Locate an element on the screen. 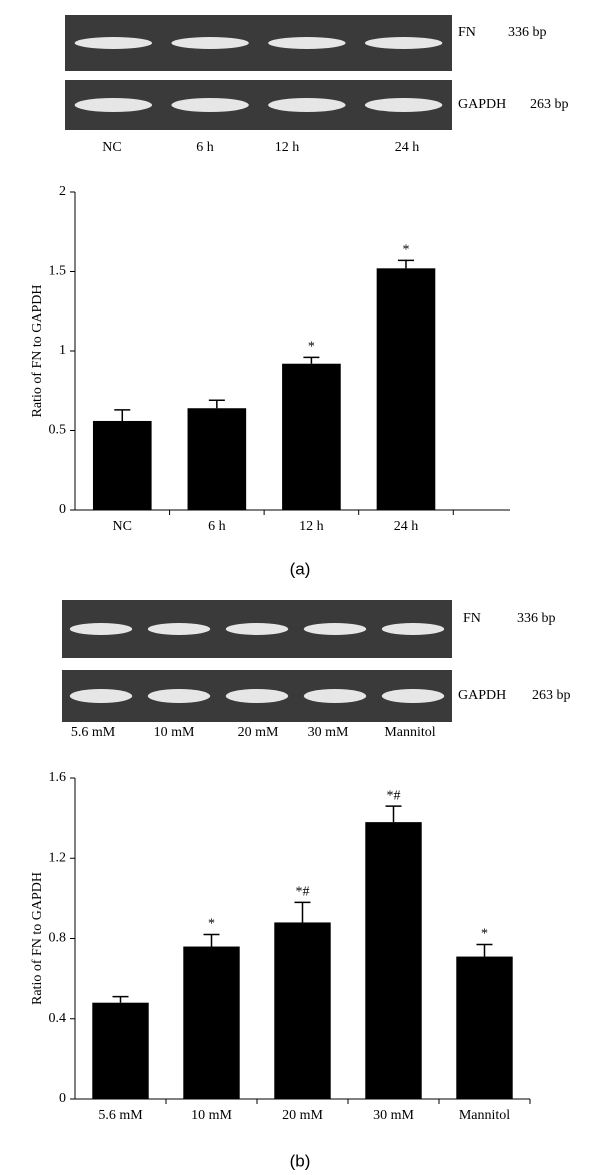 The image size is (600, 1175). y-tick-label: 0.4 is located at coordinates (58, 1018).